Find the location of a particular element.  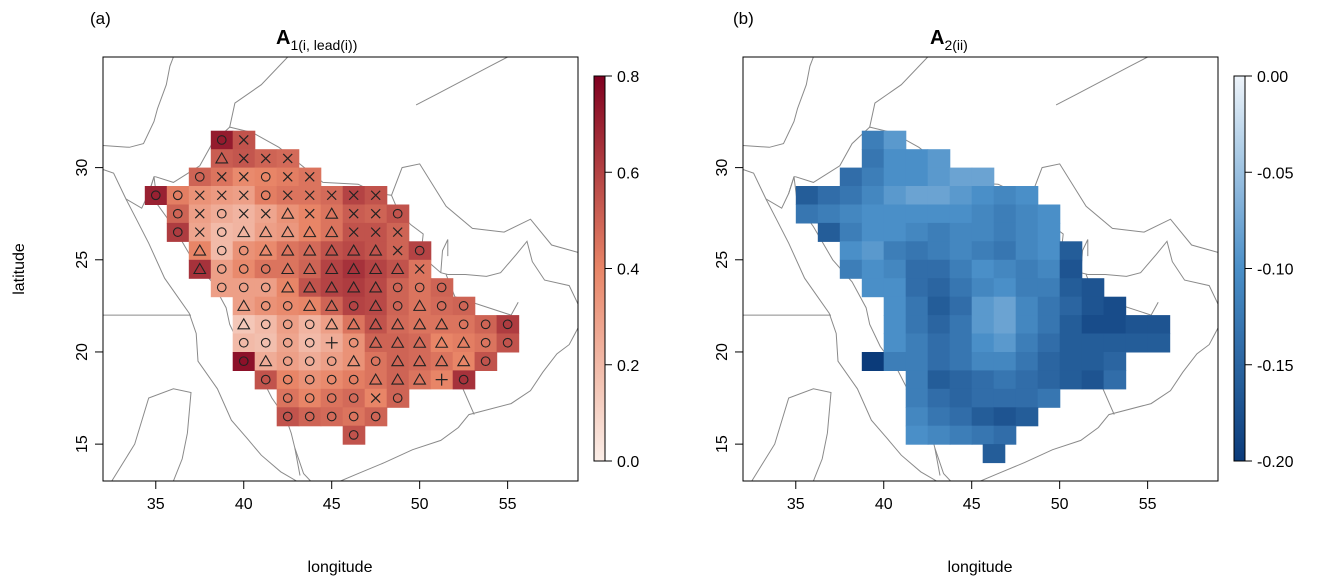

x-tick-label: 45 is located at coordinates (332, 504).